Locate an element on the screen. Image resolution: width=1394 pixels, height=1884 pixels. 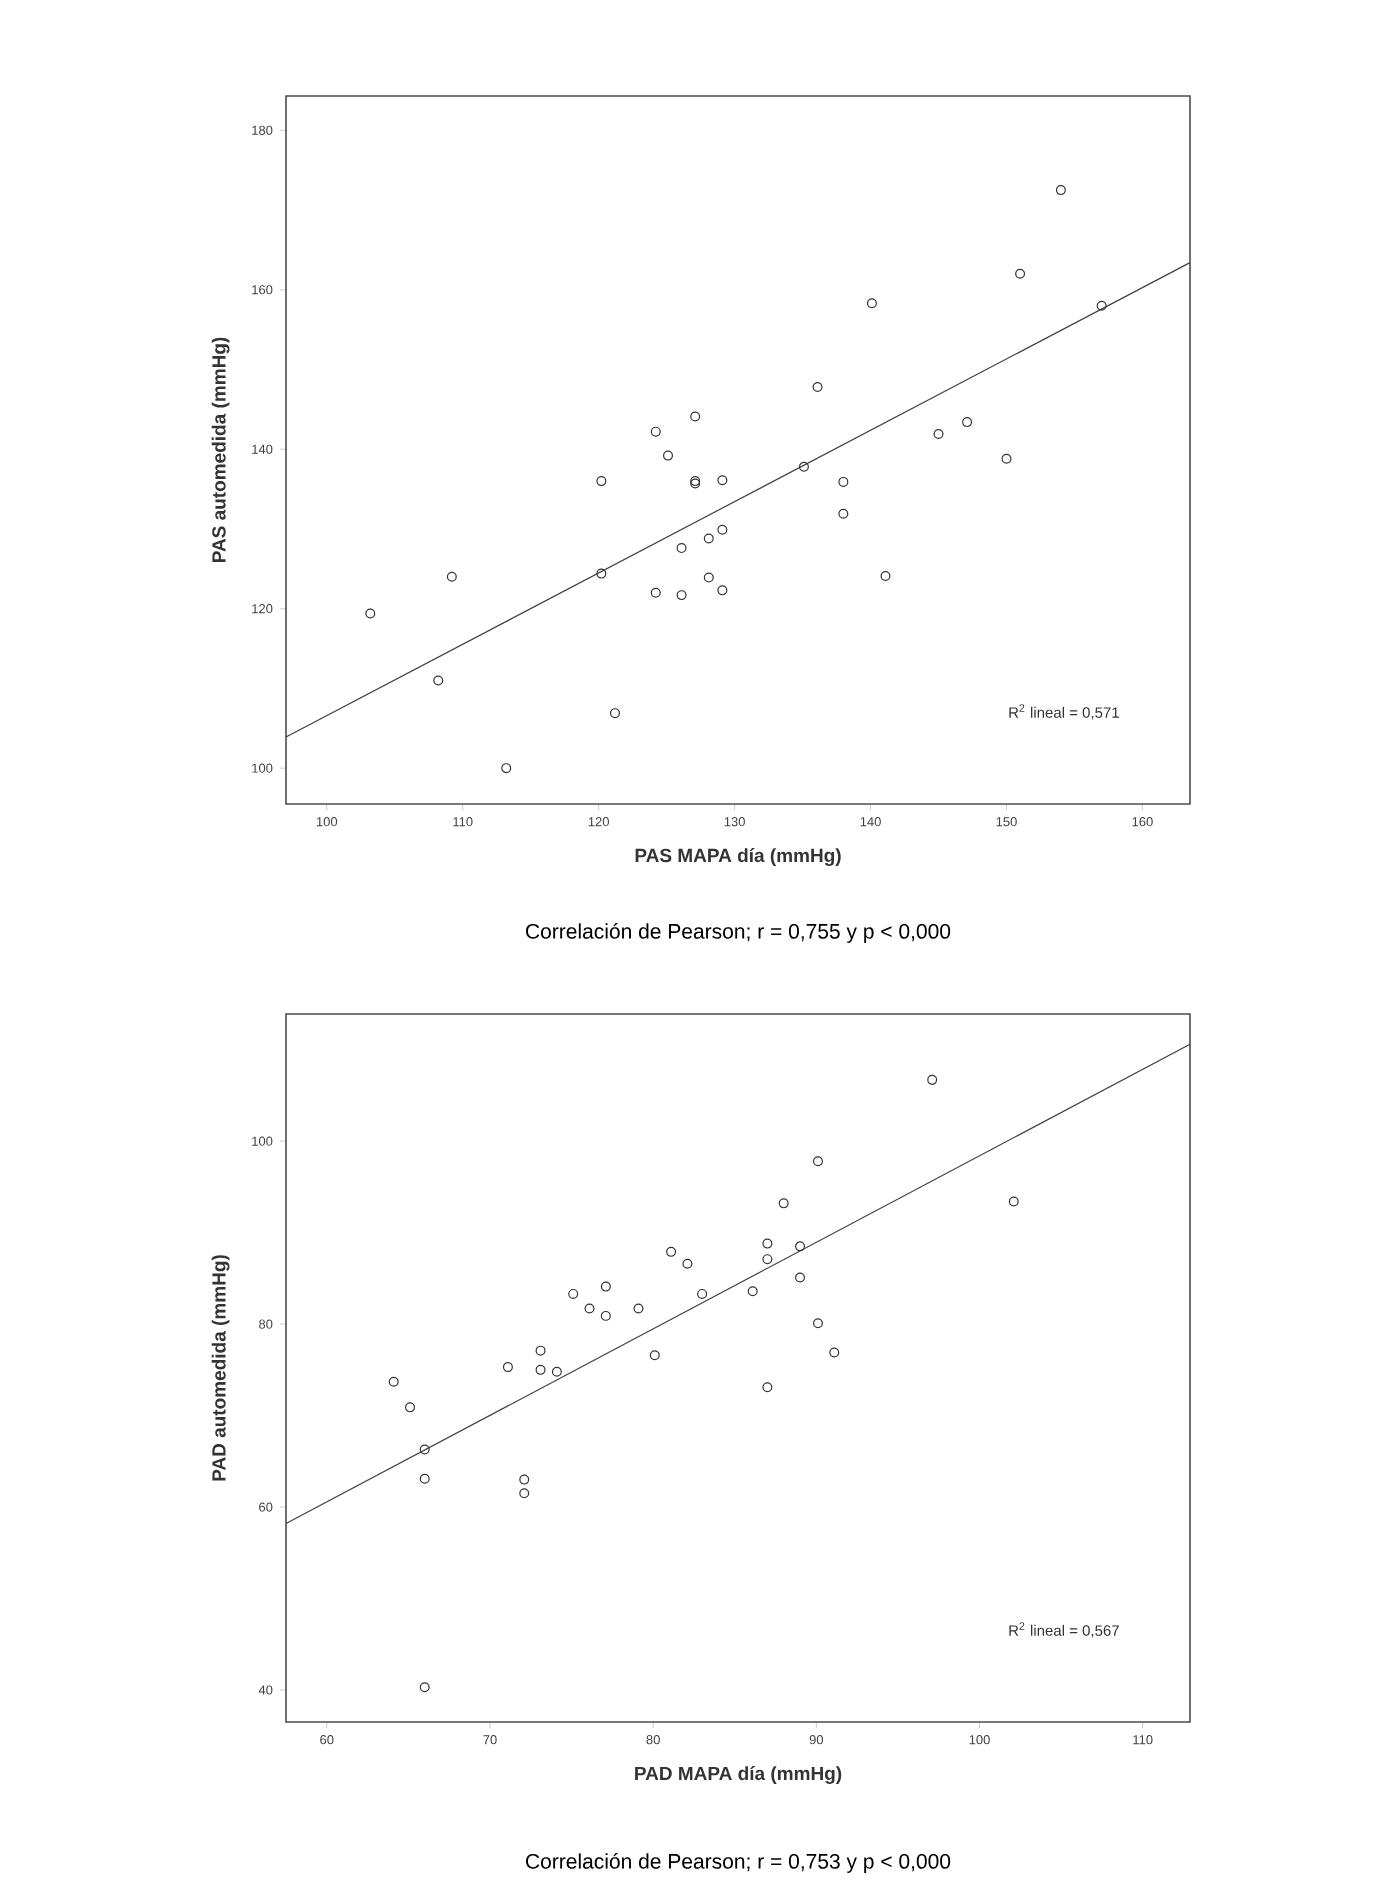
x-axis-title: PAD MAPA día (mmHg) is located at coordinates (738, 1775).